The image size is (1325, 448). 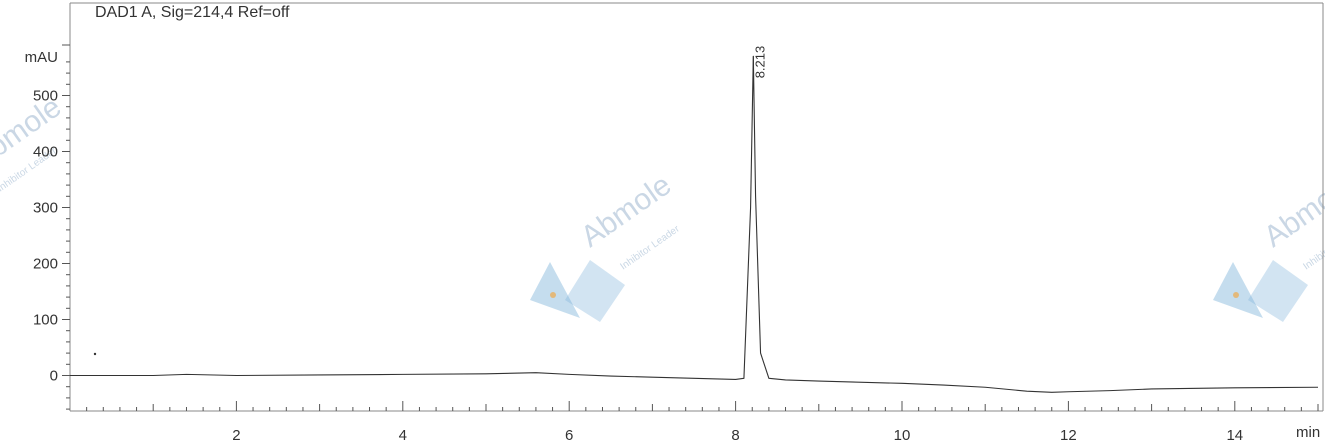 What do you see at coordinates (403, 435) in the screenshot?
I see `x-tick-label: 4` at bounding box center [403, 435].